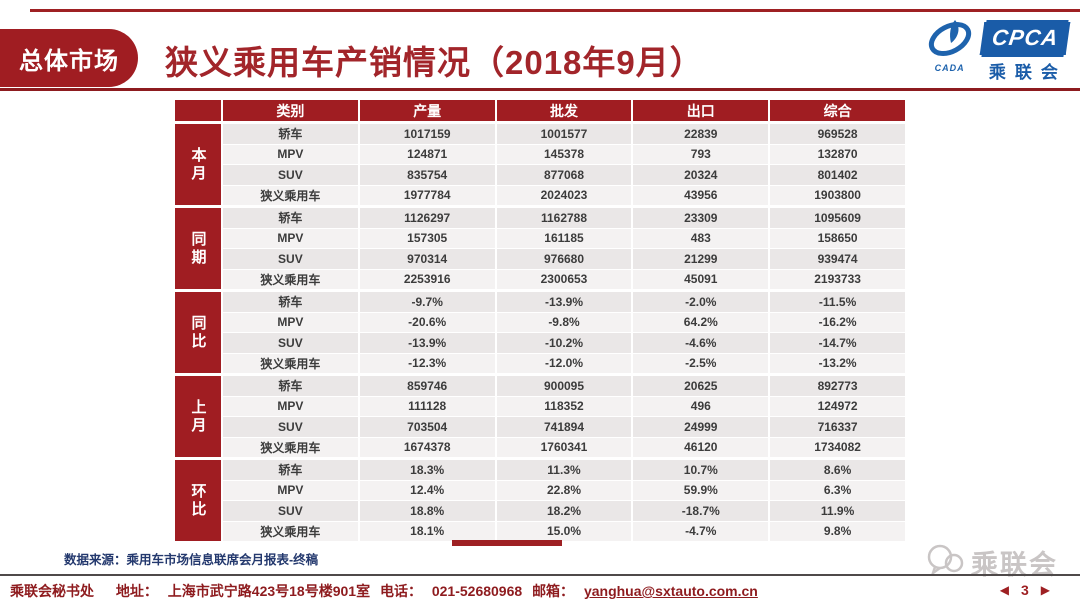  What do you see at coordinates (477, 591) in the screenshot?
I see `footer-phone: 021-52680968` at bounding box center [477, 591].